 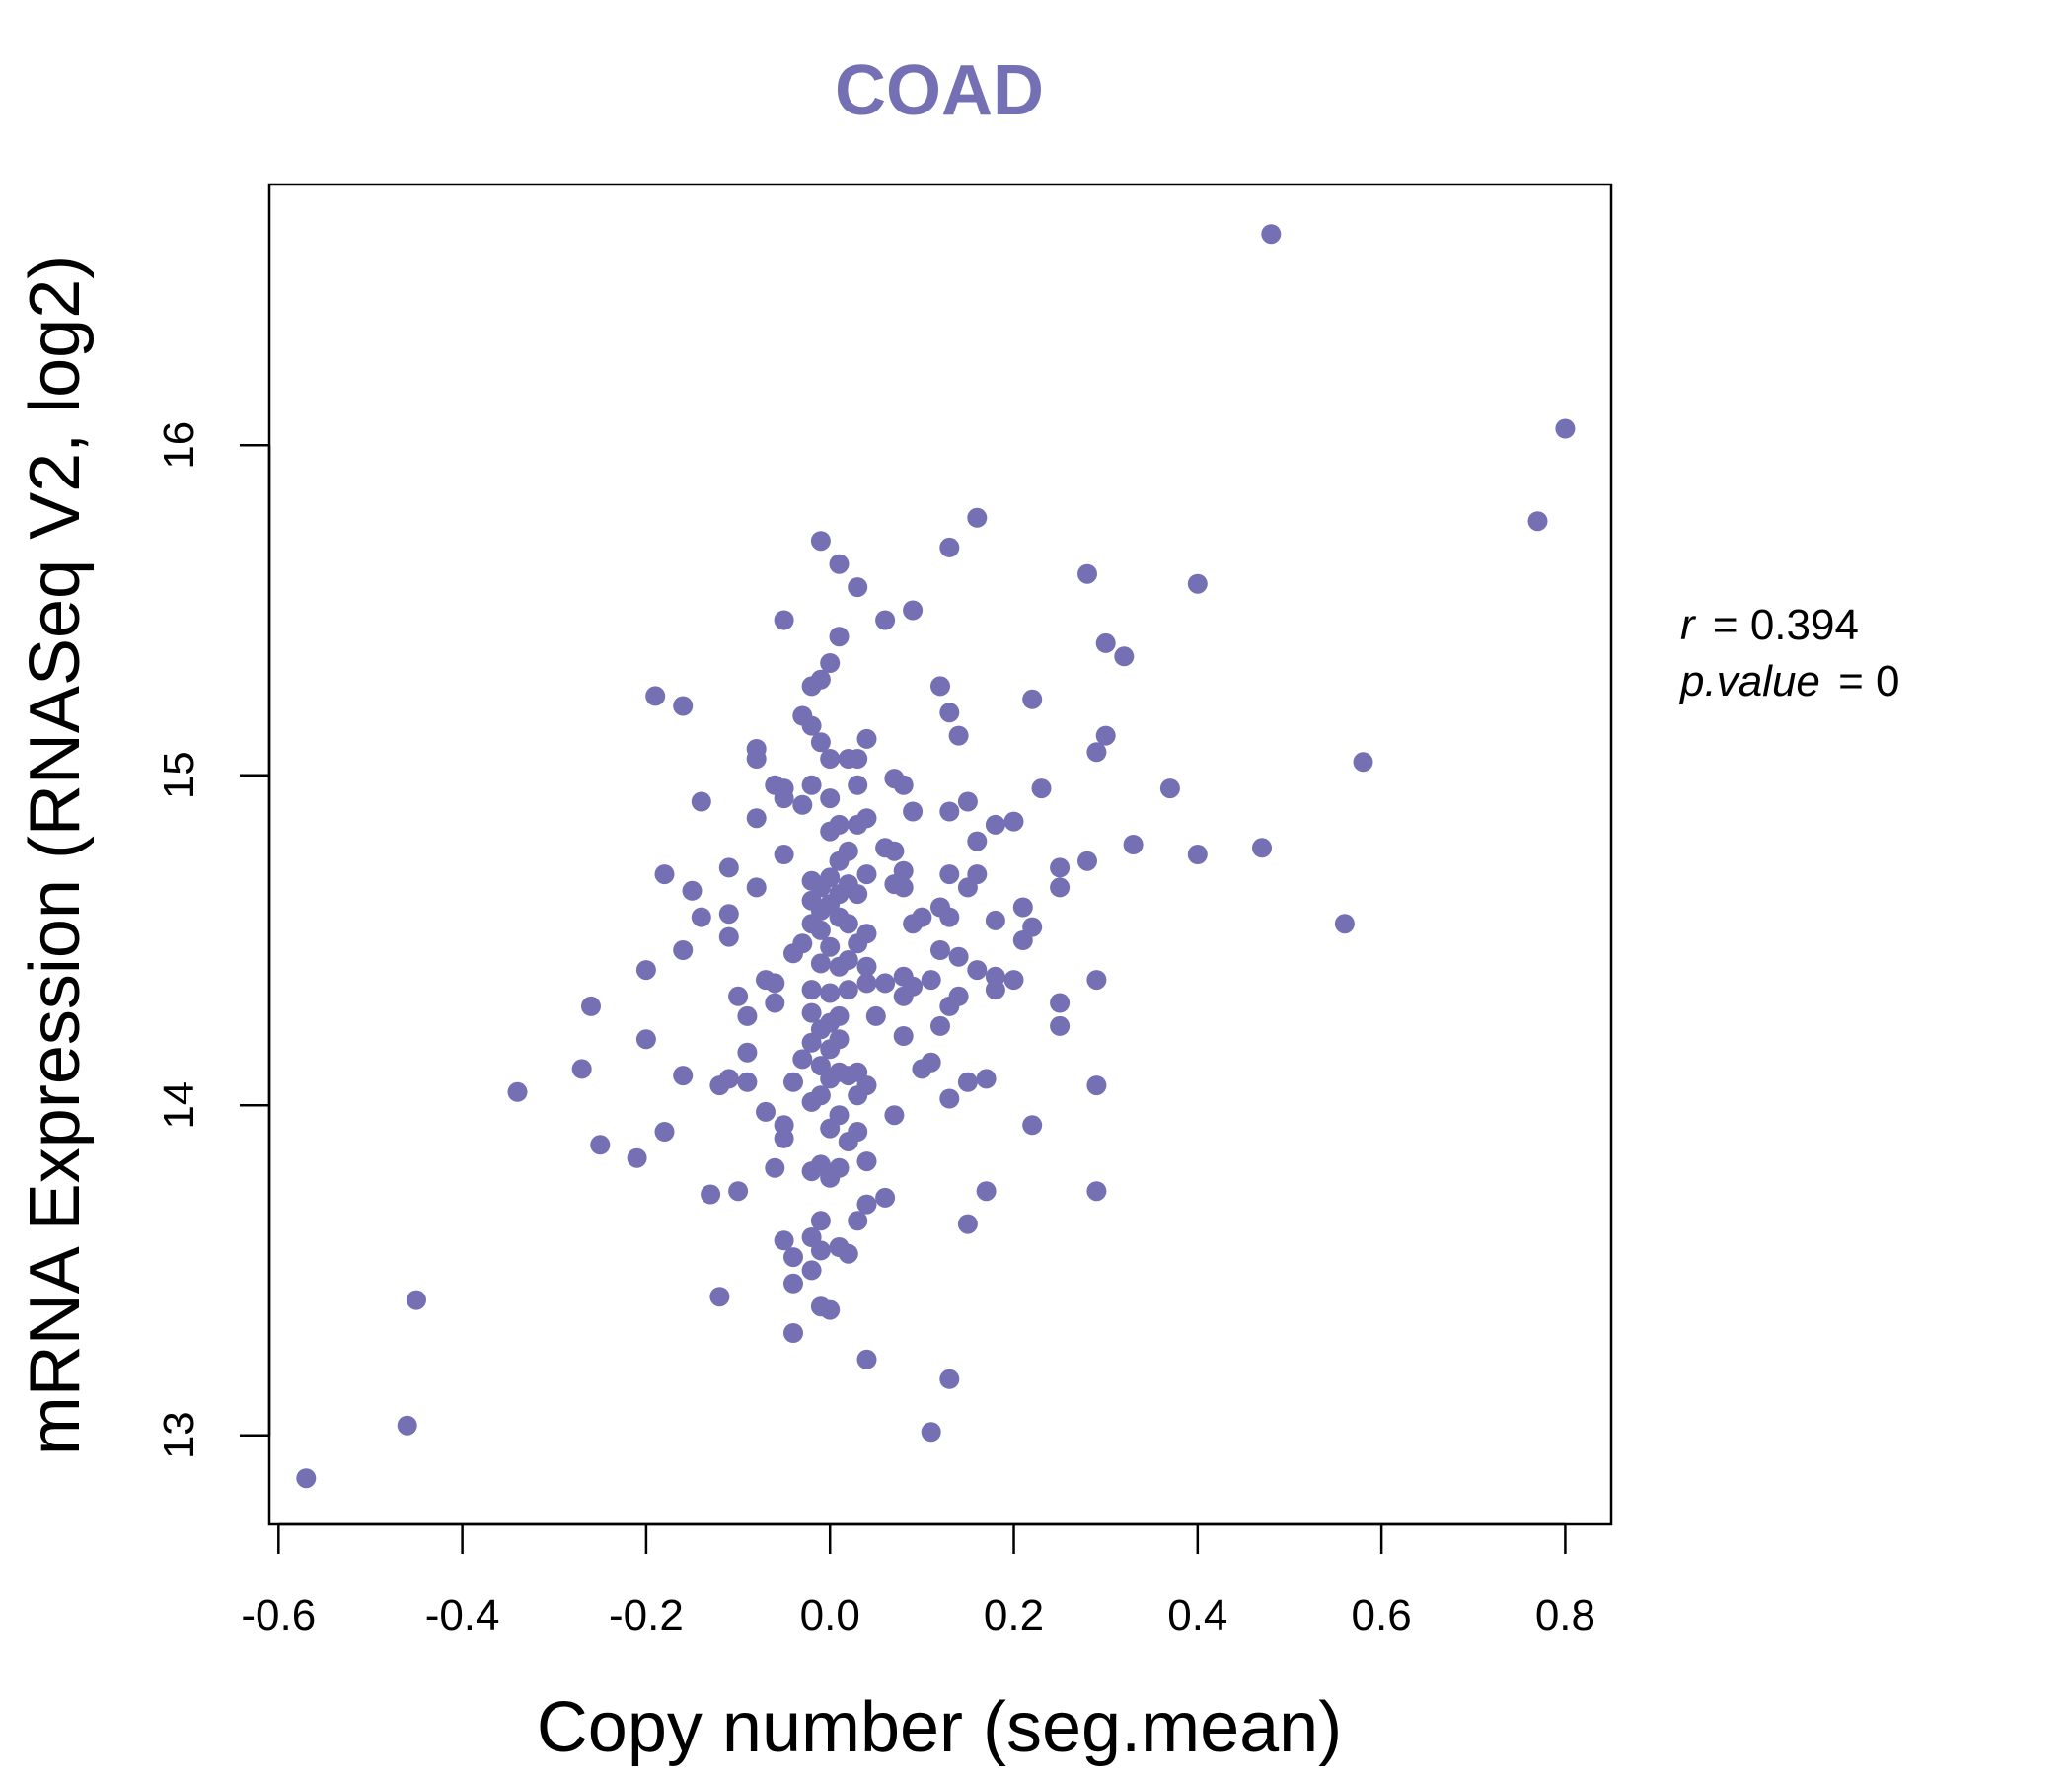 I want to click on x-tick-label: -0.4, so click(x=463, y=1616).